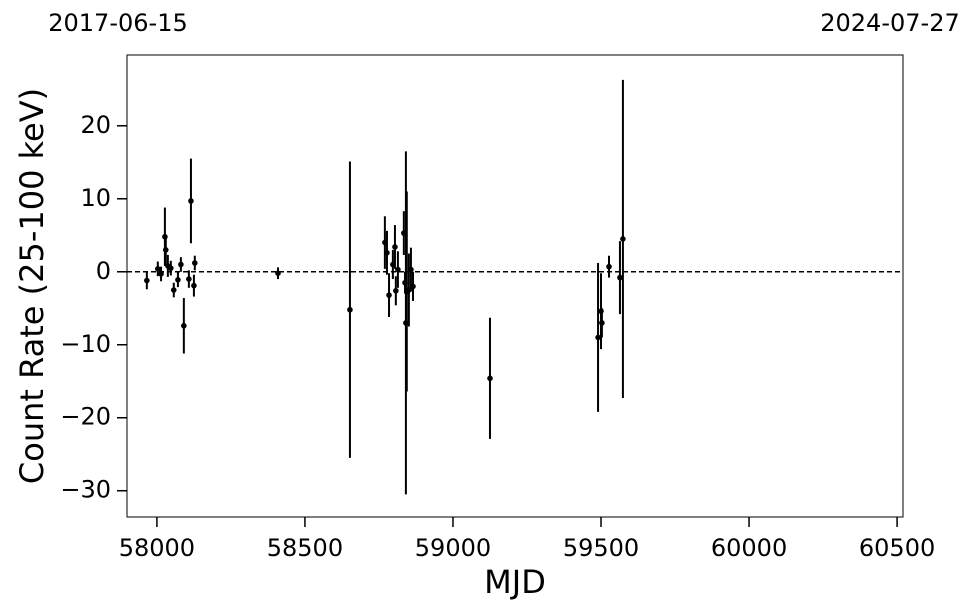 The width and height of the screenshot is (980, 613). Describe the element at coordinates (103, 271) in the screenshot. I see `y-tick-label: 0` at that location.